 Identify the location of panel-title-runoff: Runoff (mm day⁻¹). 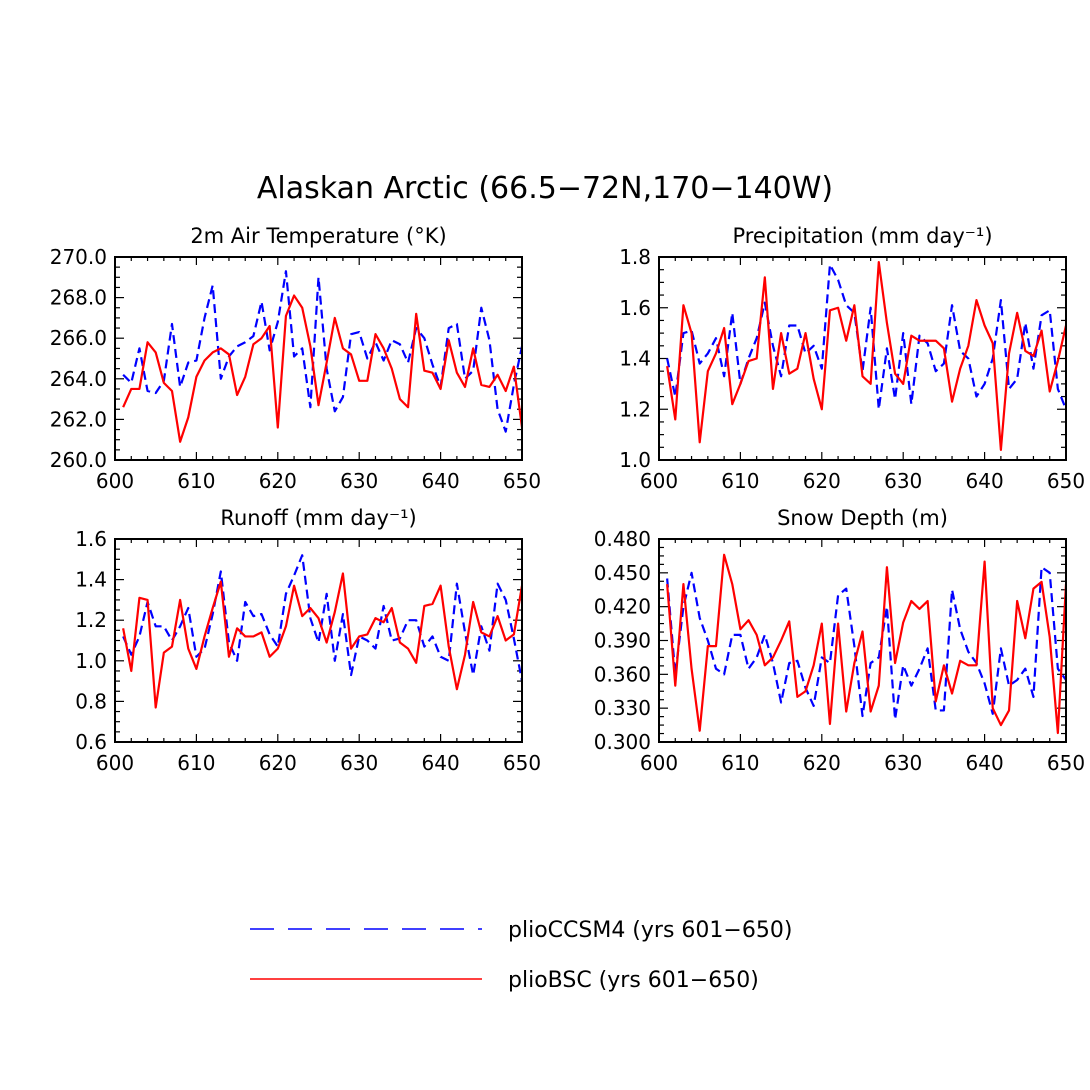
(318, 518).